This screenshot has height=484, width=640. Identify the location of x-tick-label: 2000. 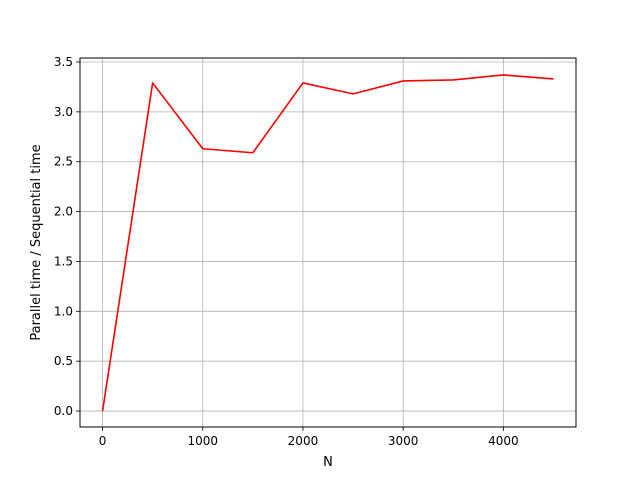
(303, 441).